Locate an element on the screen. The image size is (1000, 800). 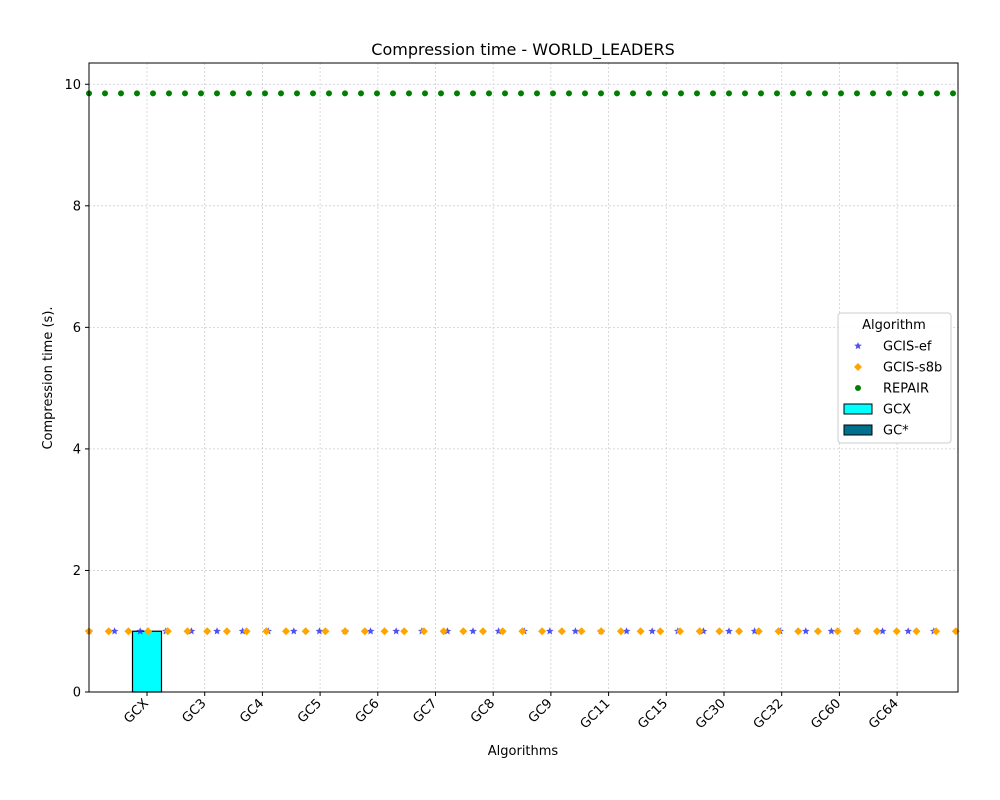
y-tick-label: 10 is located at coordinates (72, 85).